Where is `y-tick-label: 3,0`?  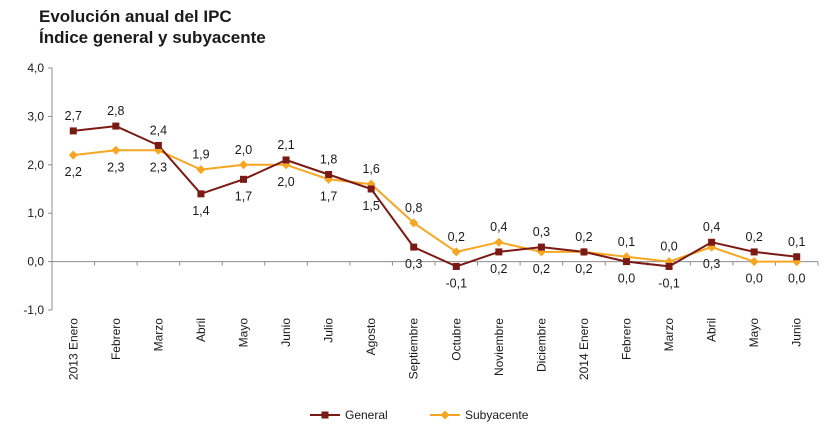 y-tick-label: 3,0 is located at coordinates (35, 116).